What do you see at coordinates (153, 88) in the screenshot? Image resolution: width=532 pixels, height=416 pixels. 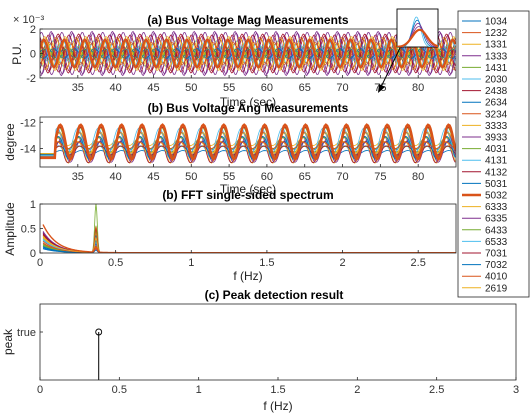 I see `panel-a-xtick-label: 45` at bounding box center [153, 88].